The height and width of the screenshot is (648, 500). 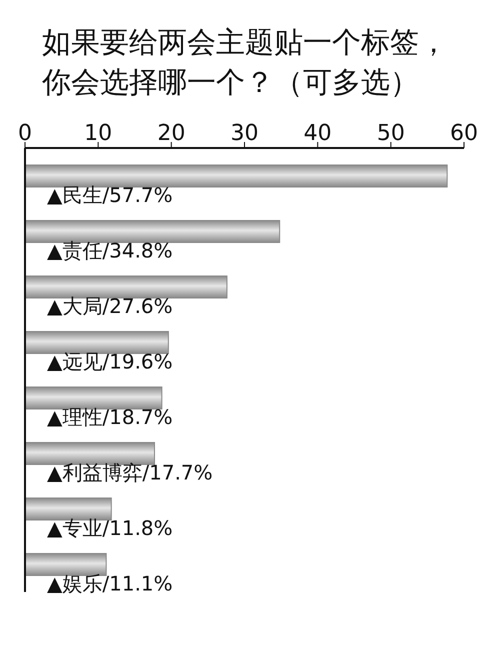 What do you see at coordinates (171, 133) in the screenshot?
I see `x-tick-label: 20` at bounding box center [171, 133].